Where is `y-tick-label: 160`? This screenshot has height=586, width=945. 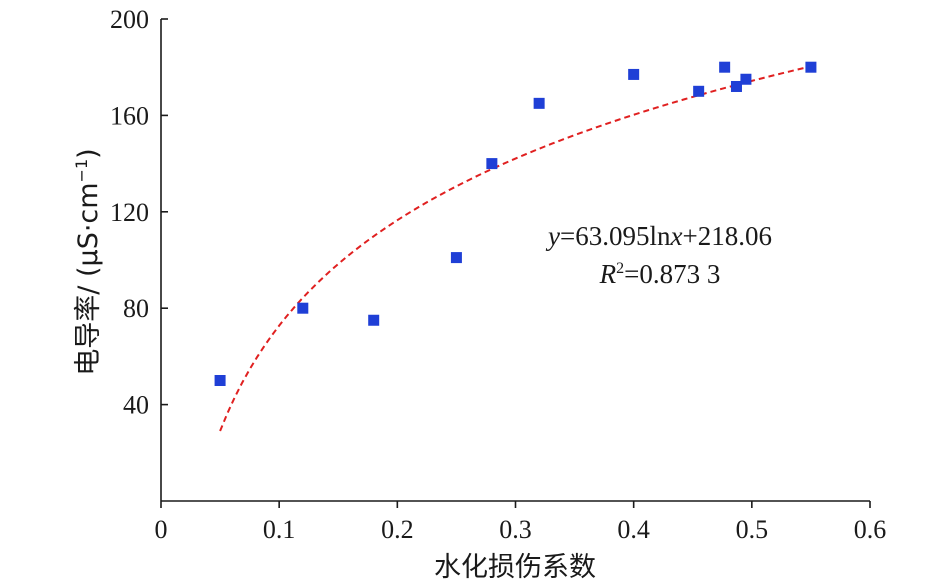 y-tick-label: 160 is located at coordinates (129, 115).